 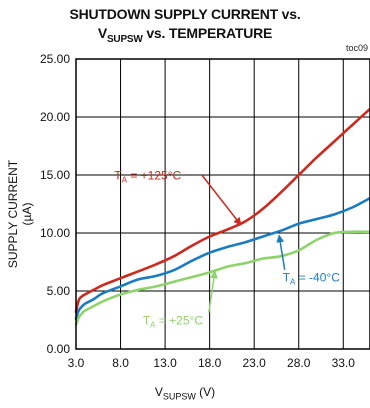 What do you see at coordinates (59, 291) in the screenshot?
I see `y-tick-label: 5.00` at bounding box center [59, 291].